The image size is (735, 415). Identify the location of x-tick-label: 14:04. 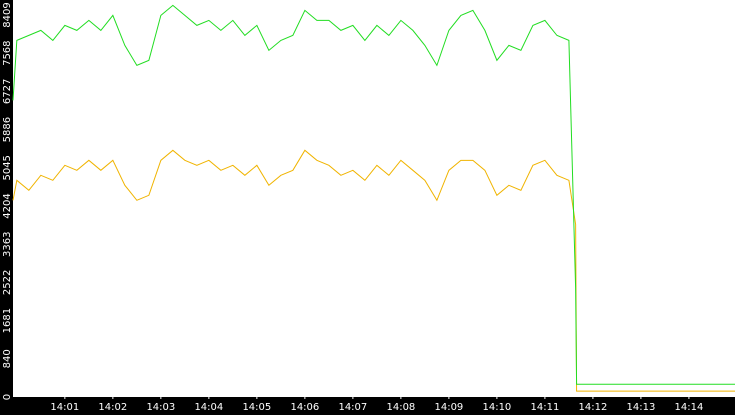
(208, 407).